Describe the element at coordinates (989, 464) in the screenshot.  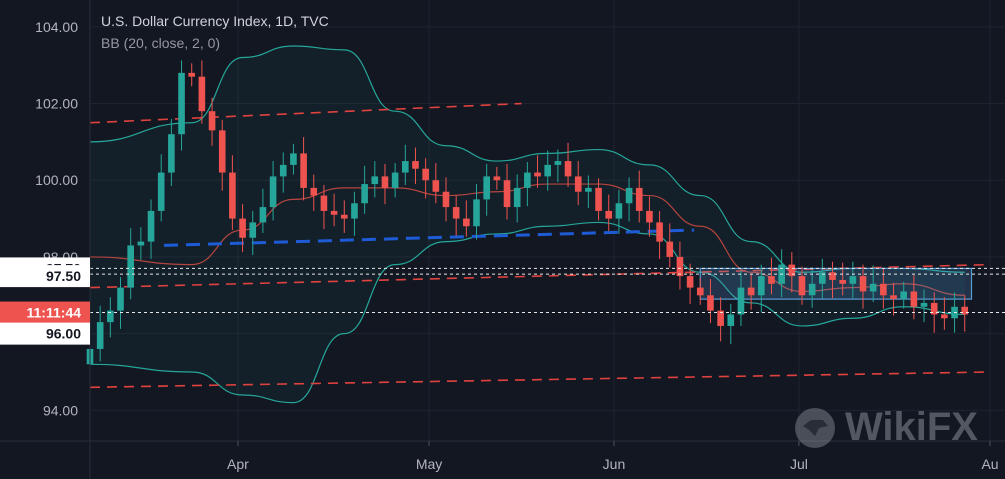
I see `x-tick-label: Au` at that location.